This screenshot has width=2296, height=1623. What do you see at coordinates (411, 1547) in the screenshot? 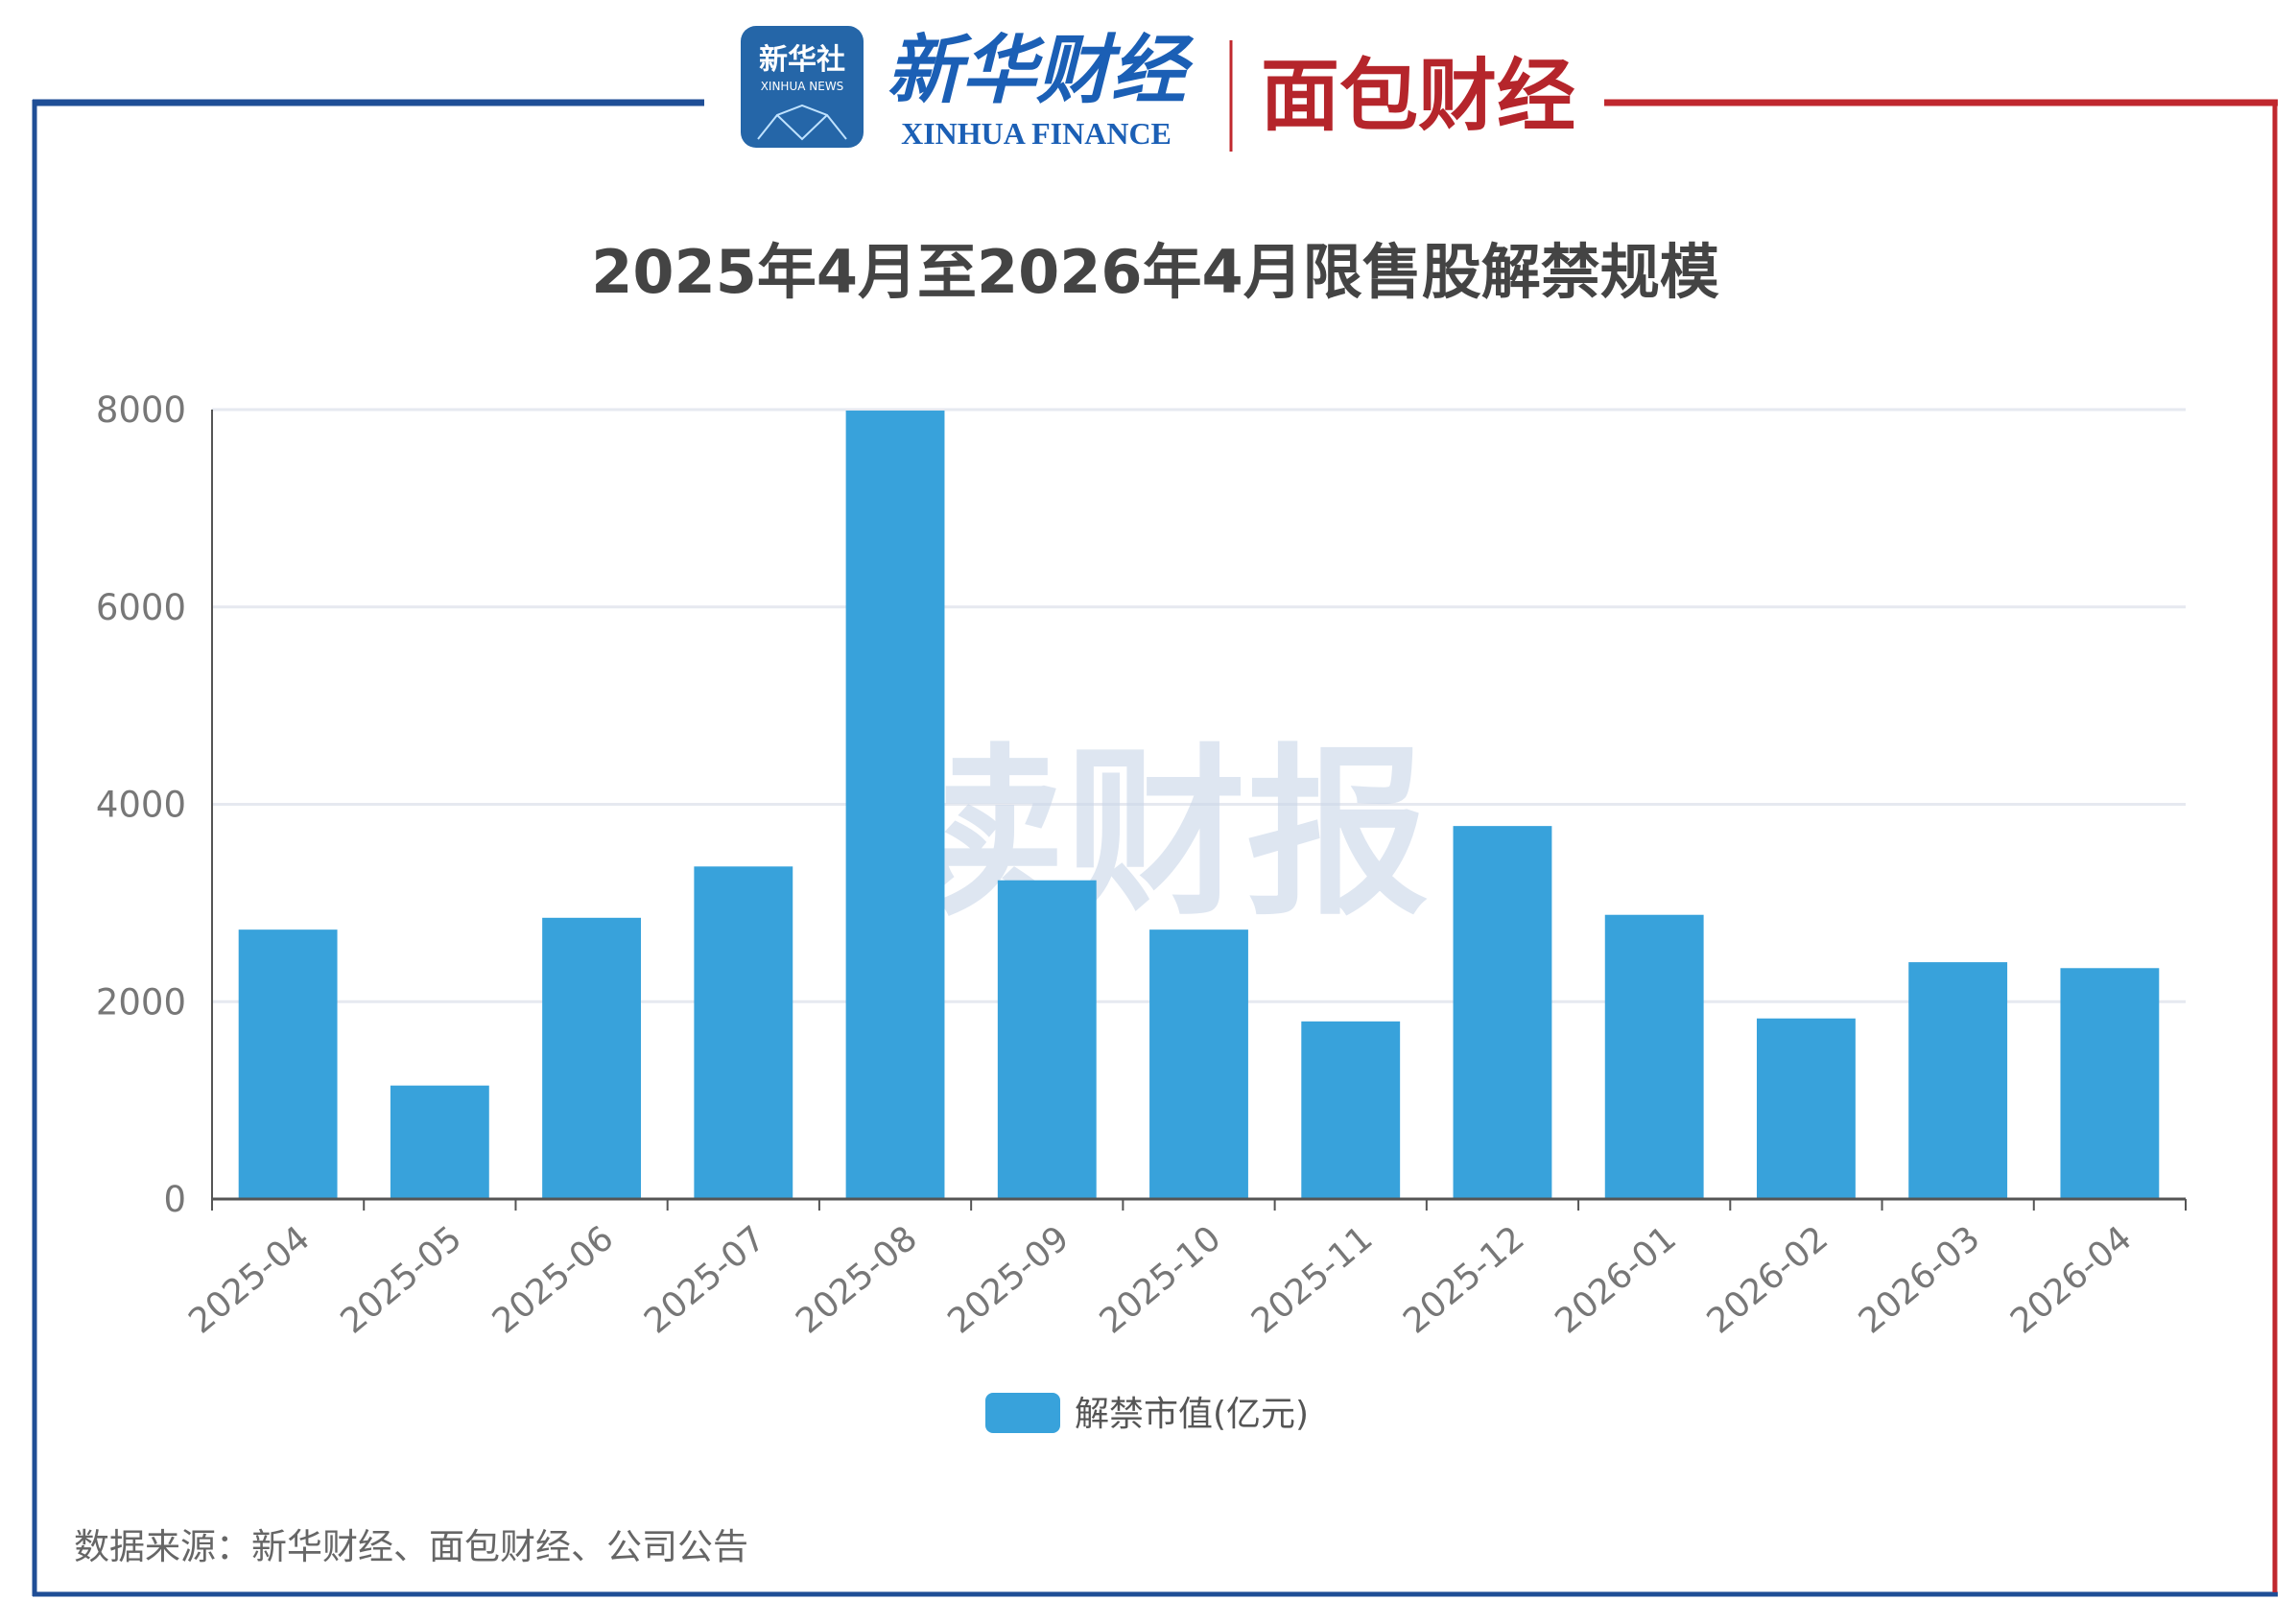
I see `source-note: 数据来源：新华财经、面包财经、公司公告` at bounding box center [411, 1547].